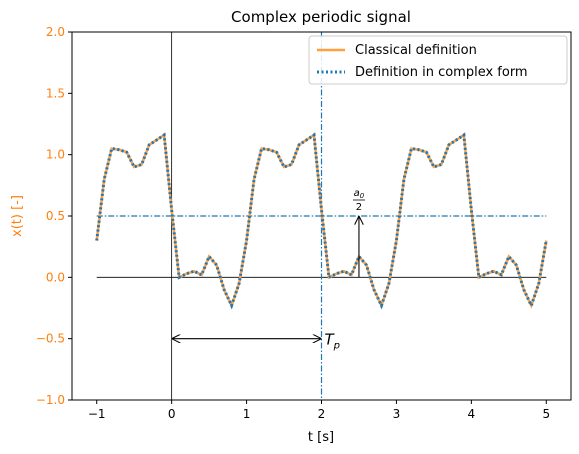  I want to click on x-tick-label: 0, so click(172, 414).